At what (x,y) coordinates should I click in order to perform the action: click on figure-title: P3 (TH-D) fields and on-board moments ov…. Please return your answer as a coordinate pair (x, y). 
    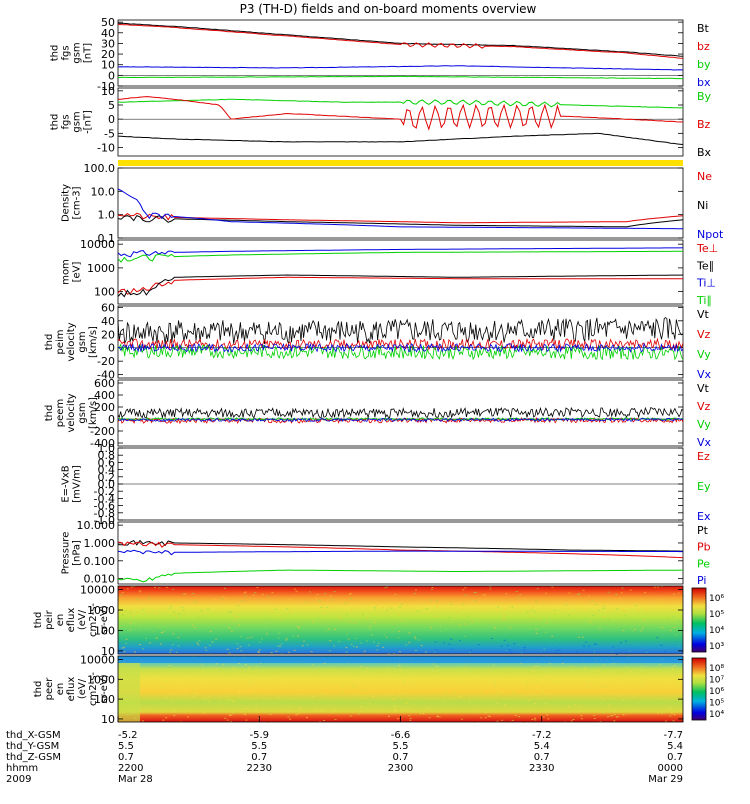
    Looking at the image, I should click on (388, 9).